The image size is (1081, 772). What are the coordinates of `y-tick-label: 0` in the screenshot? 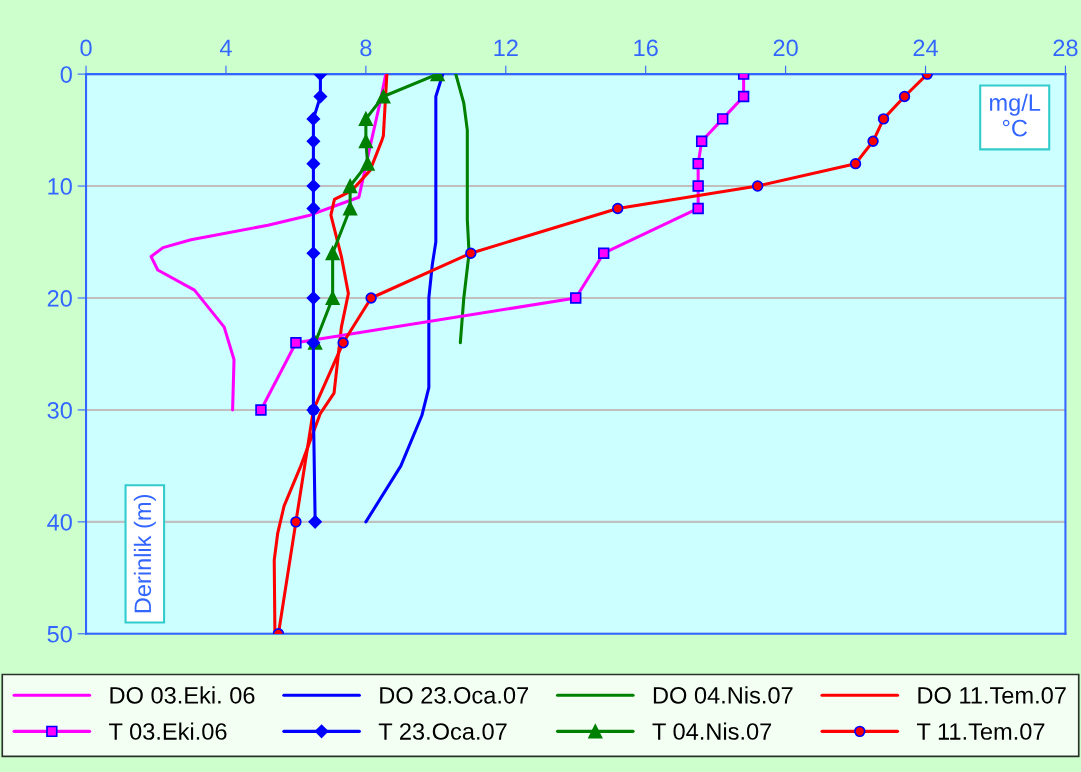 It's located at (66, 74).